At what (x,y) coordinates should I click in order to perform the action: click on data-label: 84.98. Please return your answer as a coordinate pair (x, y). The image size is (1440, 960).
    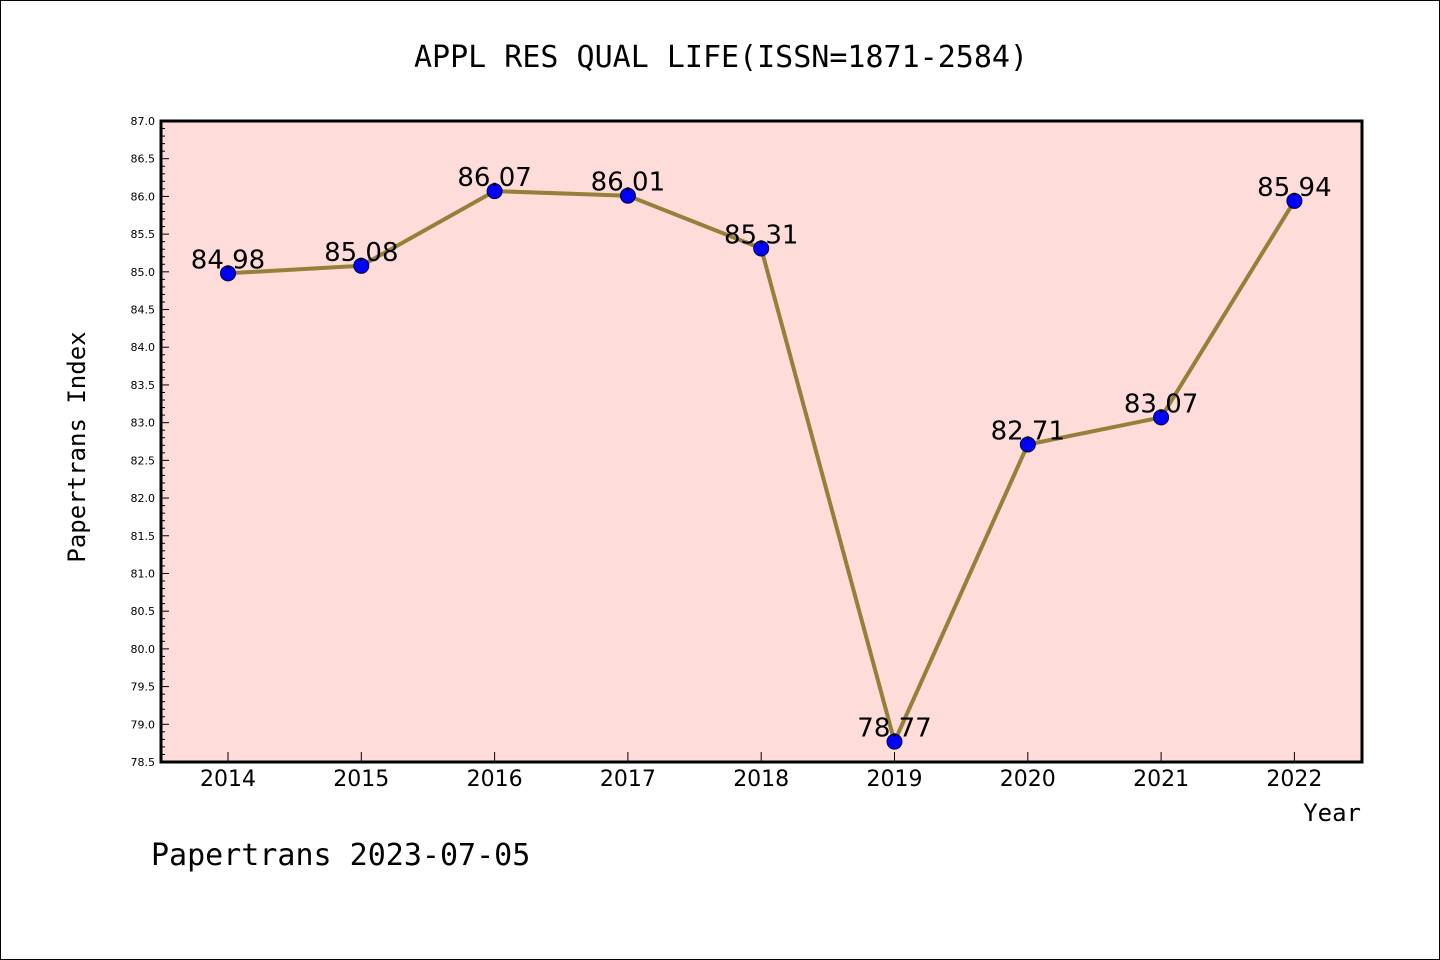
    Looking at the image, I should click on (228, 260).